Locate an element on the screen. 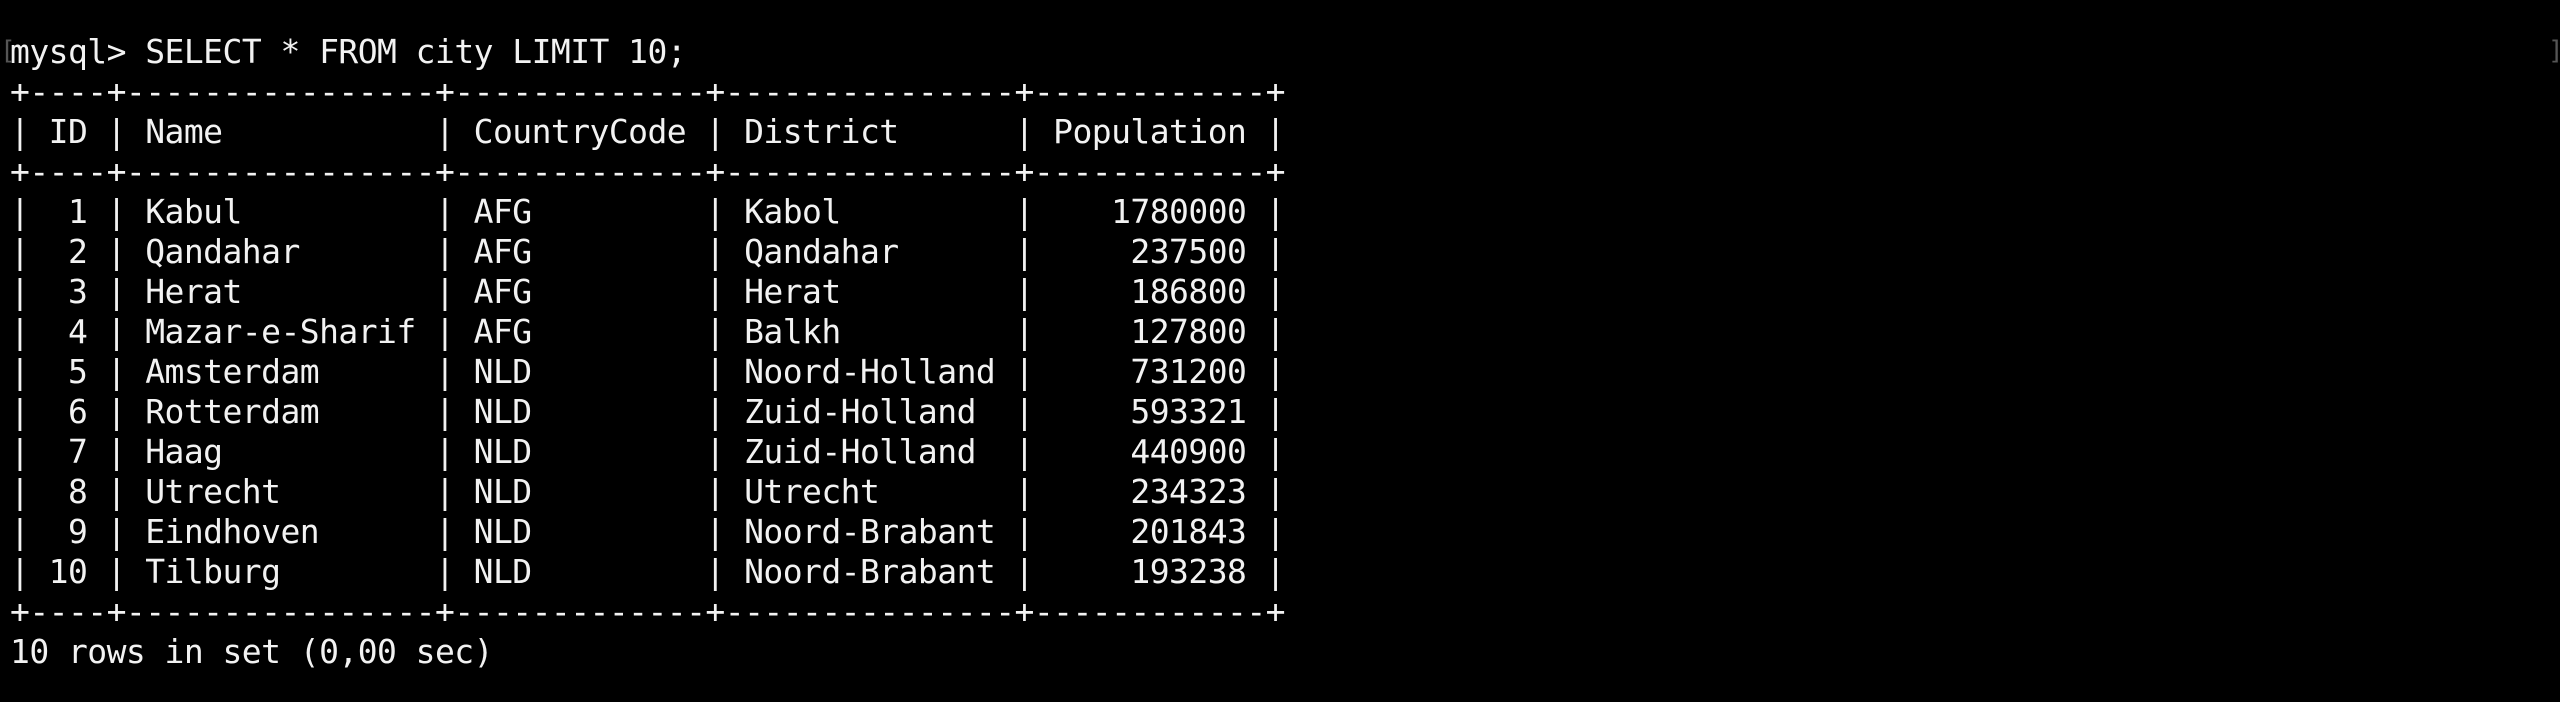 Image resolution: width=2560 pixels, height=702 pixels. sql-command: SELECT * FROM city LIMIT 10; is located at coordinates (416, 51).